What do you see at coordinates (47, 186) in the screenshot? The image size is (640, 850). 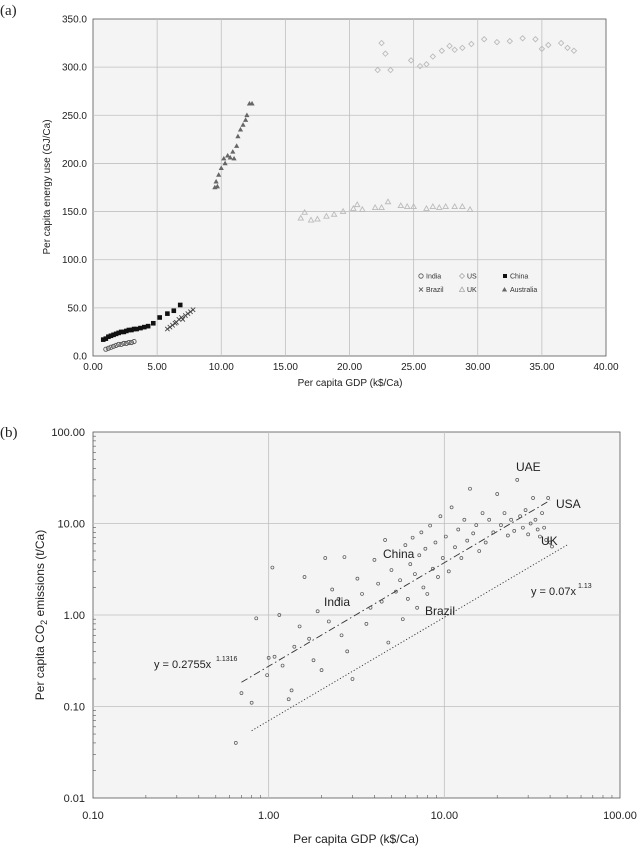 I see `panel-a-y-axis-label: Per capita energy use (GJ/Ca)` at bounding box center [47, 186].